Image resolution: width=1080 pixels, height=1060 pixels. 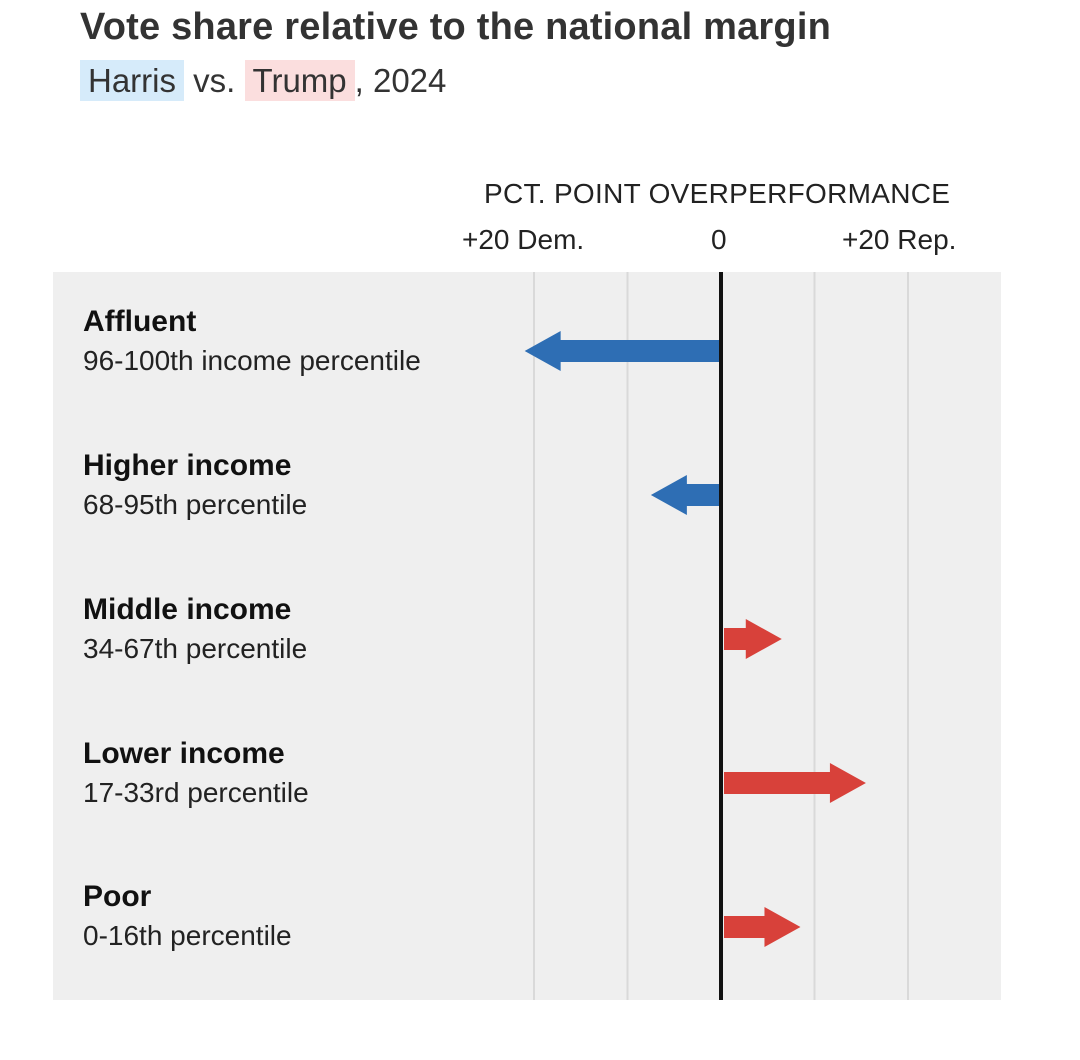 What do you see at coordinates (187, 935) in the screenshot?
I see `row-sub: 0-16th percentile` at bounding box center [187, 935].